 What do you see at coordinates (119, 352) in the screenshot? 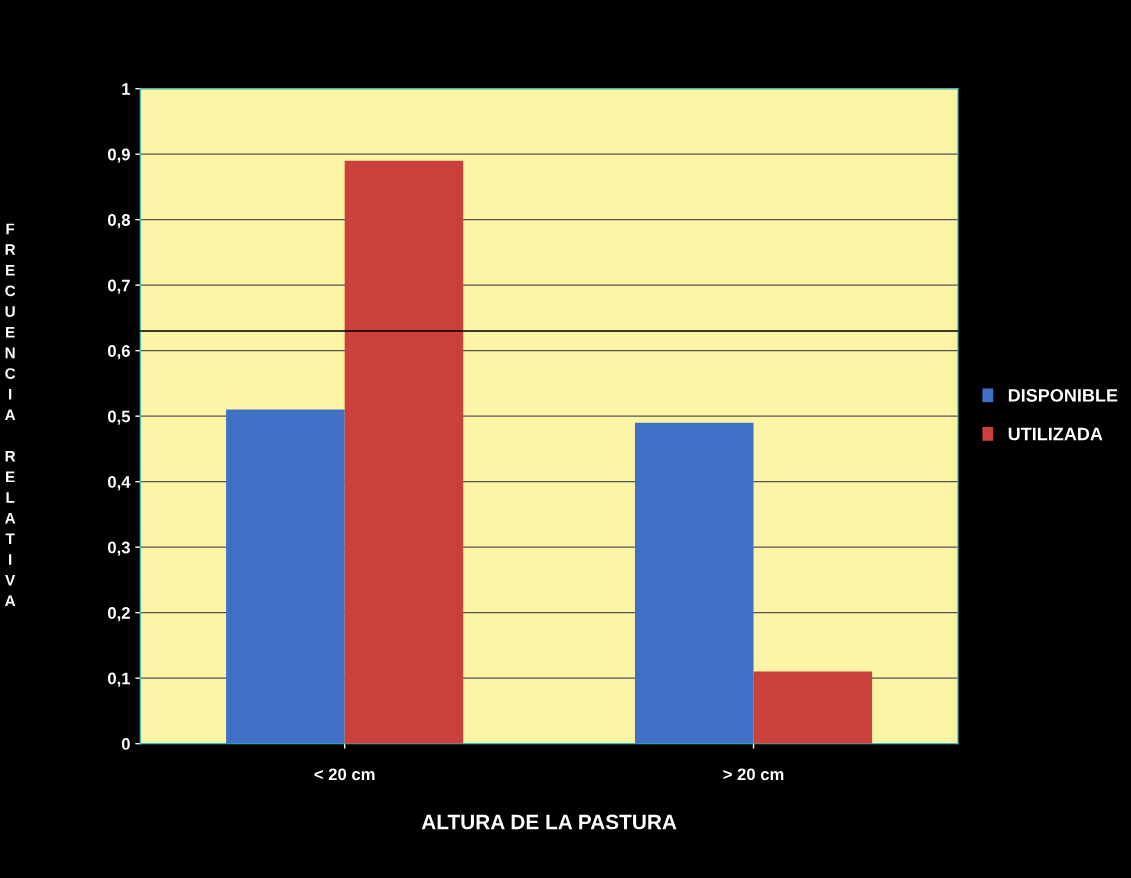
I see `y-tick-label: 0,6` at bounding box center [119, 352].